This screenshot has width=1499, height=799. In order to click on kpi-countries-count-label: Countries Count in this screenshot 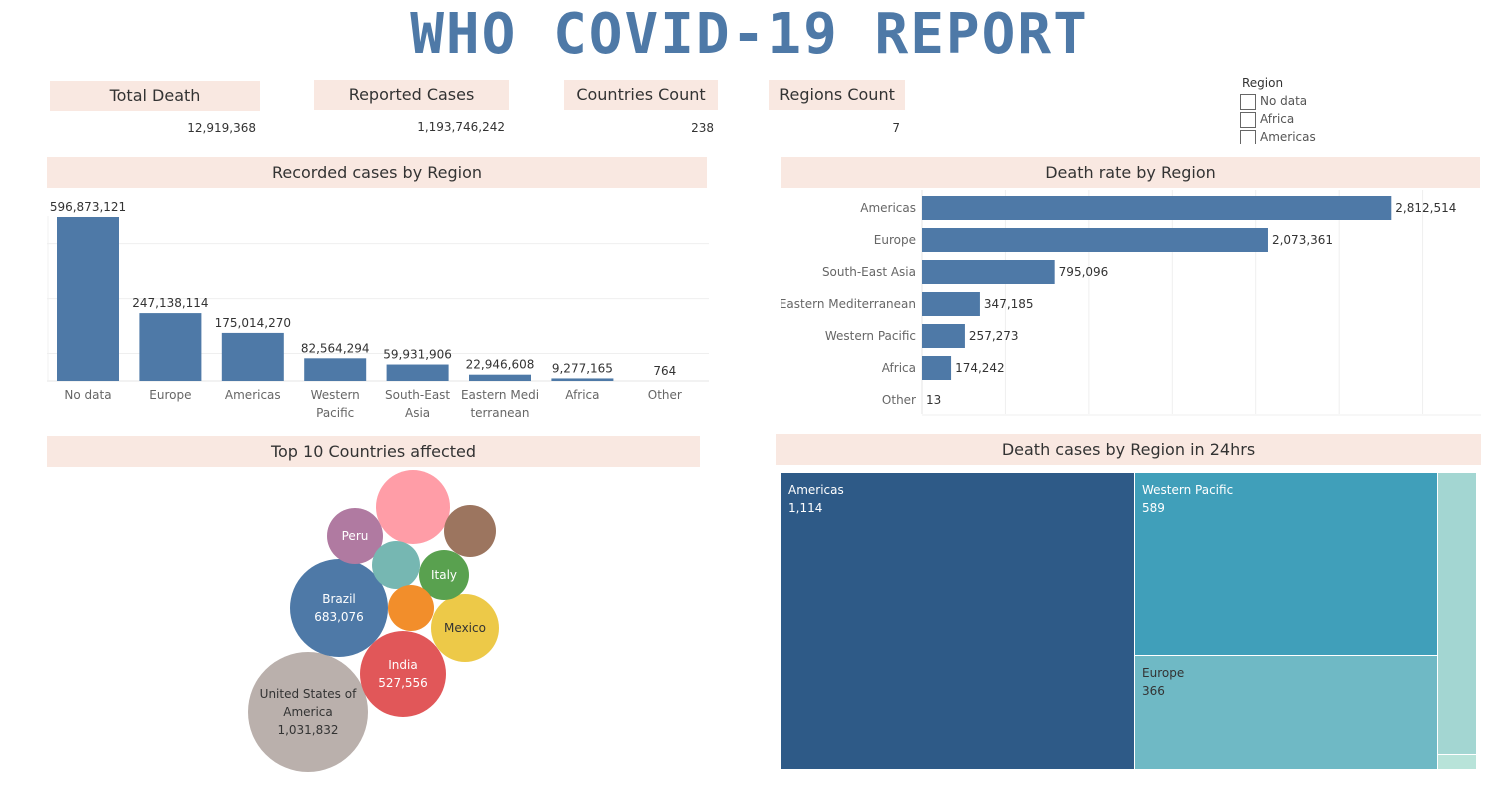, I will do `click(641, 95)`.